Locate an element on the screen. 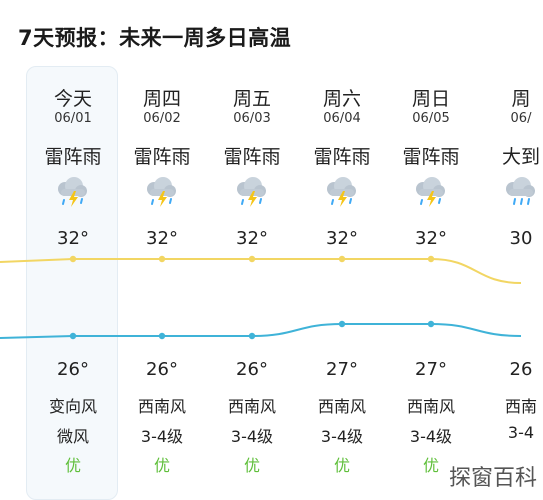 This screenshot has height=500, width=543. wind-direction: 变向风 is located at coordinates (72, 406).